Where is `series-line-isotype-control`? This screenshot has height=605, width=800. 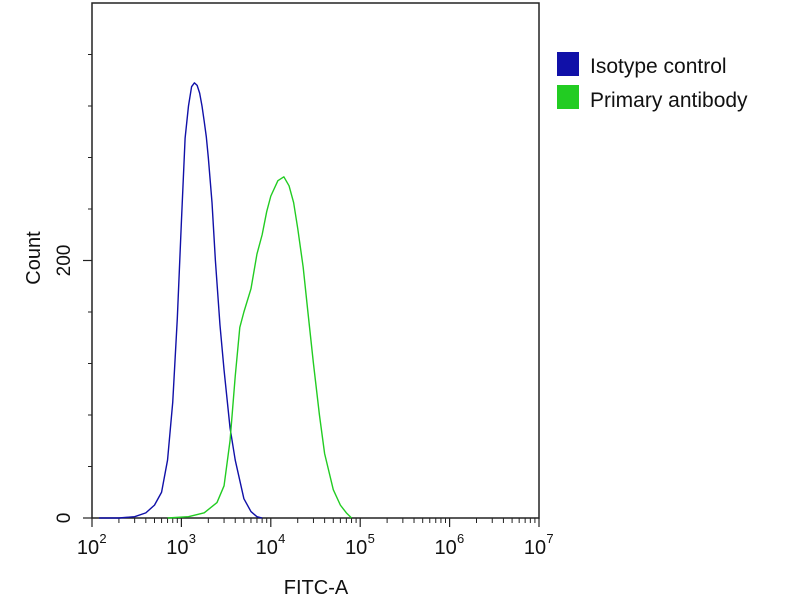 series-line-isotype-control is located at coordinates (181, 300).